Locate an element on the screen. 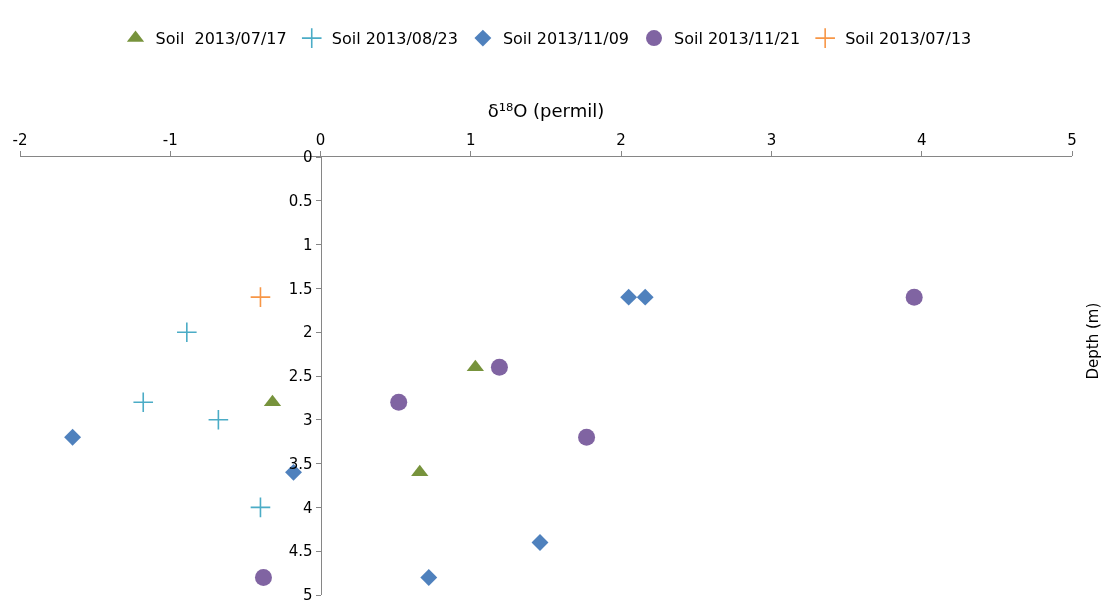  x-tick-label: -2 is located at coordinates (20, 140).